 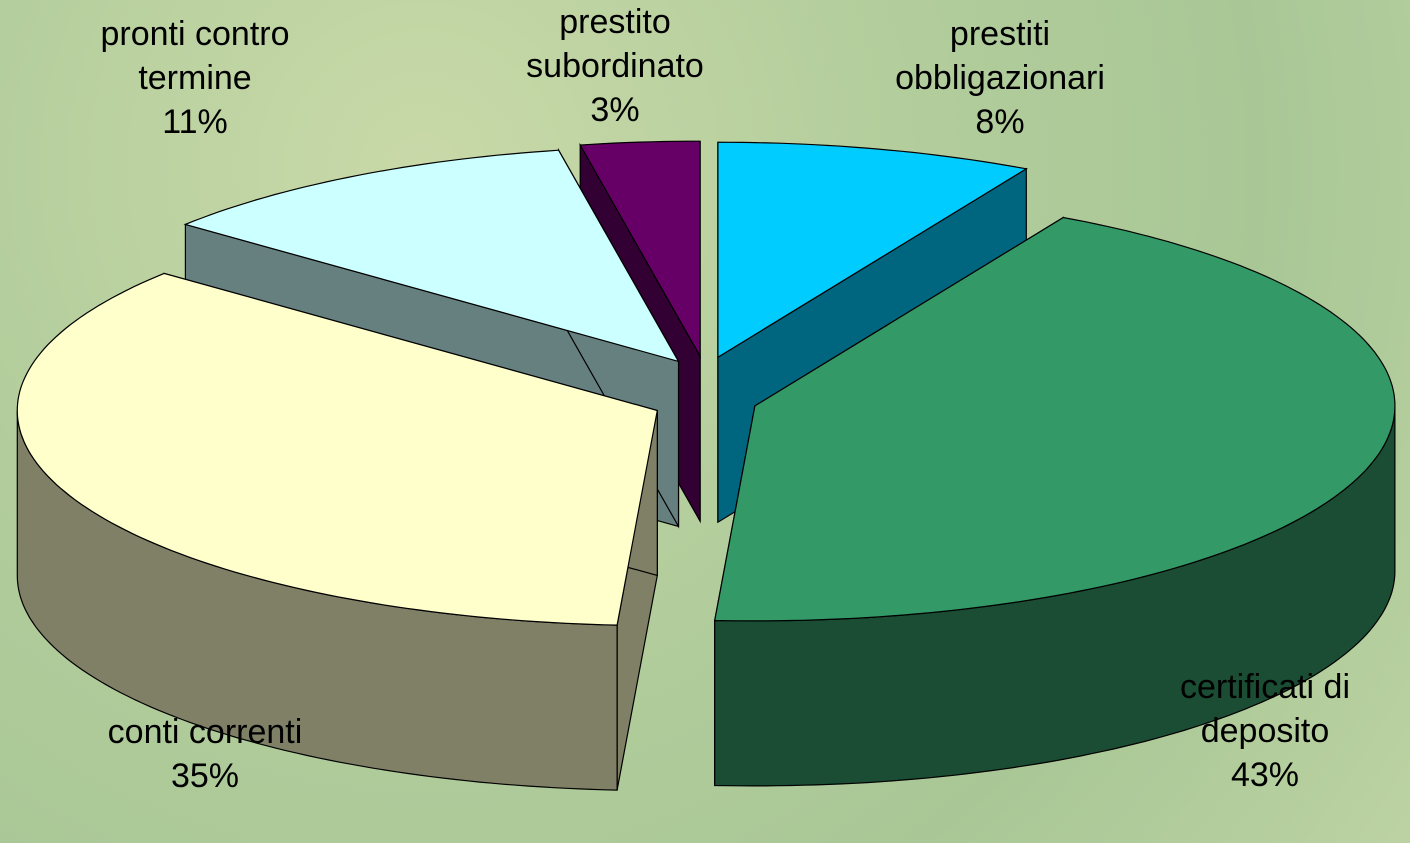 What do you see at coordinates (1265, 775) in the screenshot?
I see `value-label: 43%` at bounding box center [1265, 775].